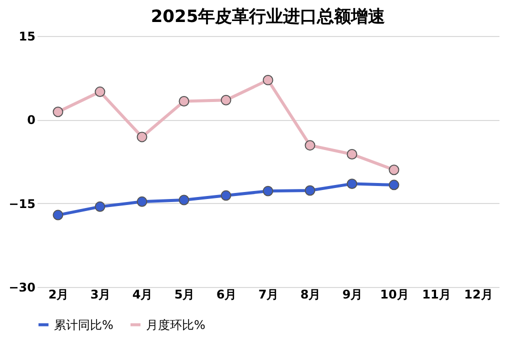  Describe the element at coordinates (22, 203) in the screenshot. I see `y-tick-label: −15` at that location.